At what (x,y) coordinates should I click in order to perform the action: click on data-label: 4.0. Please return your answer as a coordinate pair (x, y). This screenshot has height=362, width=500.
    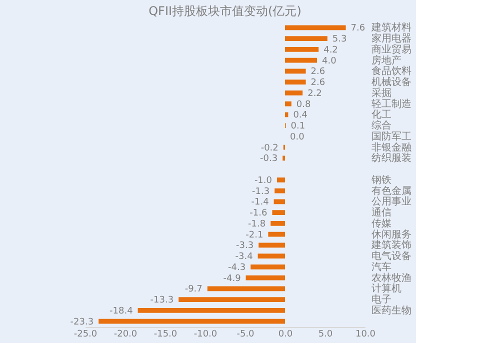
    Looking at the image, I should click on (329, 61).